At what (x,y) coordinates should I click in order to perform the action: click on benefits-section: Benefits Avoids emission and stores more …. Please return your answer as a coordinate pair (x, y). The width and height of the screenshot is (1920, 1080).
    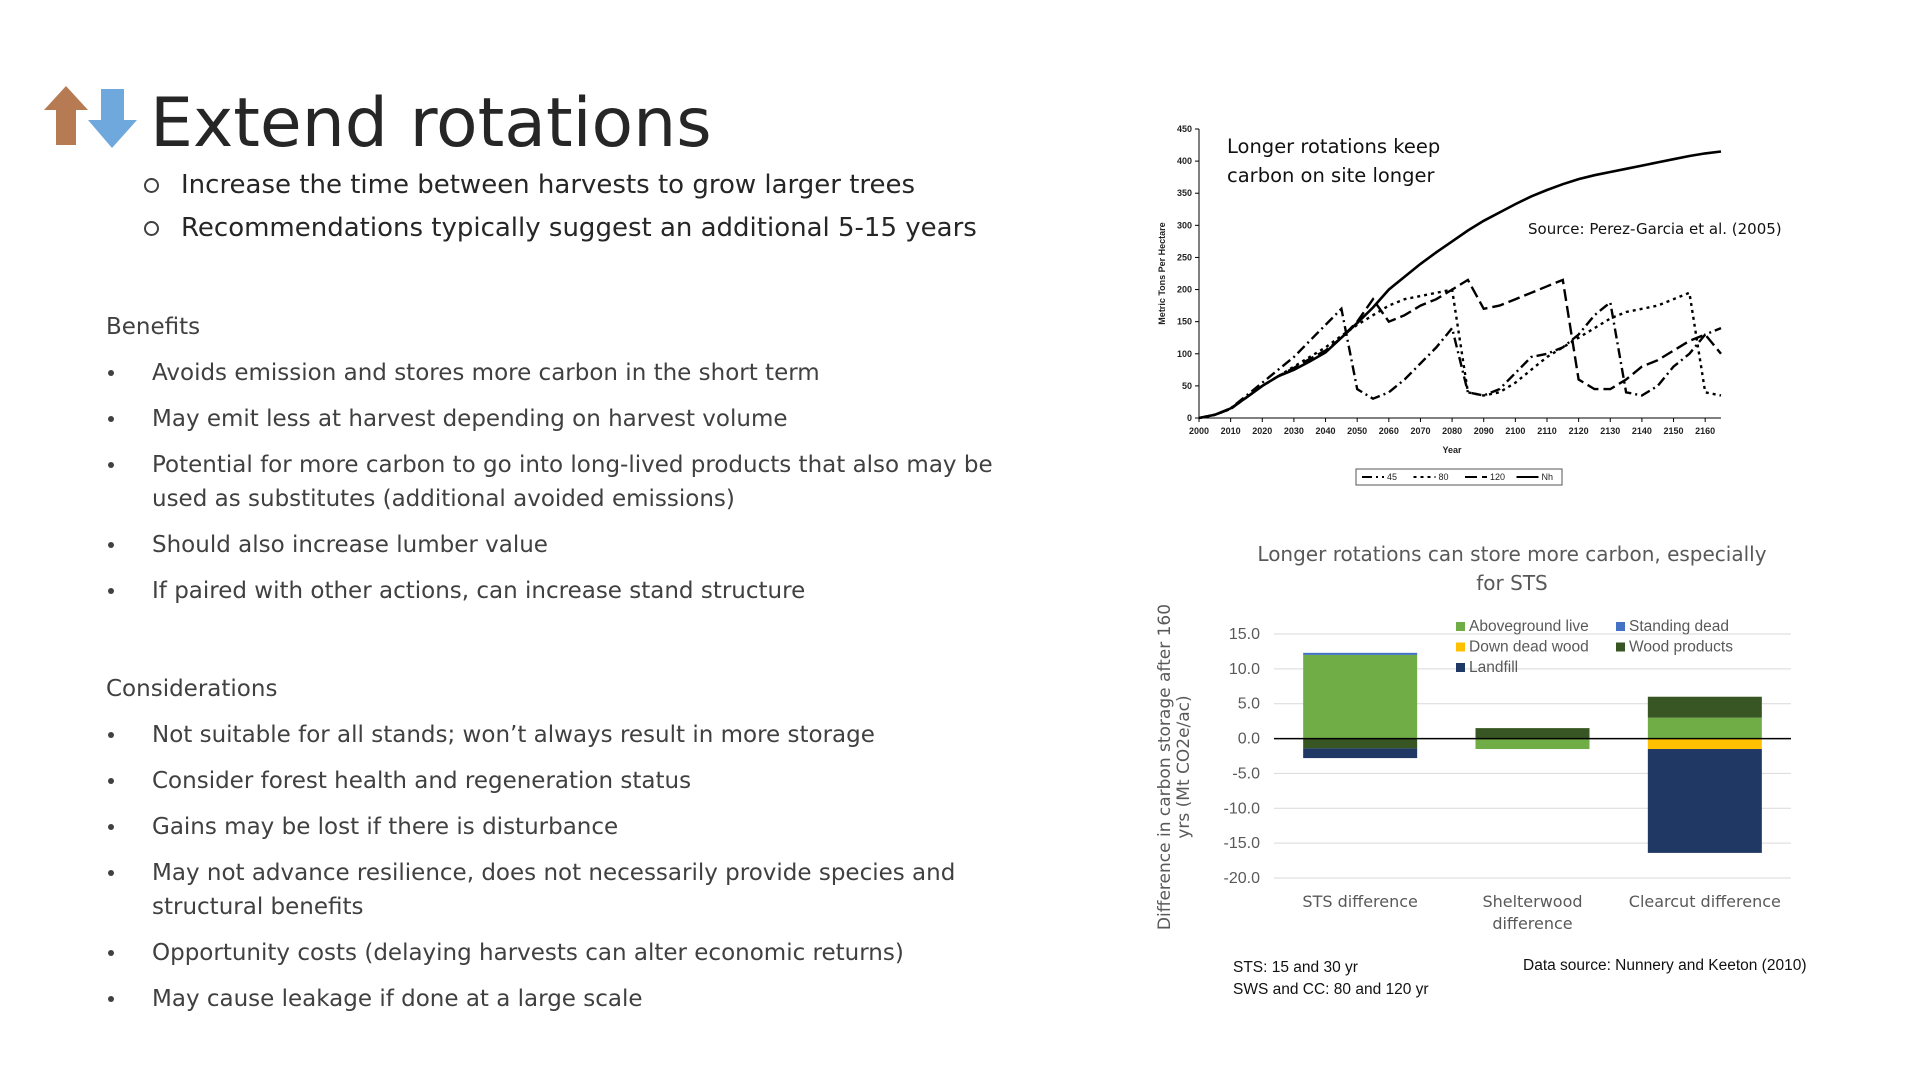
    Looking at the image, I should click on (586, 465).